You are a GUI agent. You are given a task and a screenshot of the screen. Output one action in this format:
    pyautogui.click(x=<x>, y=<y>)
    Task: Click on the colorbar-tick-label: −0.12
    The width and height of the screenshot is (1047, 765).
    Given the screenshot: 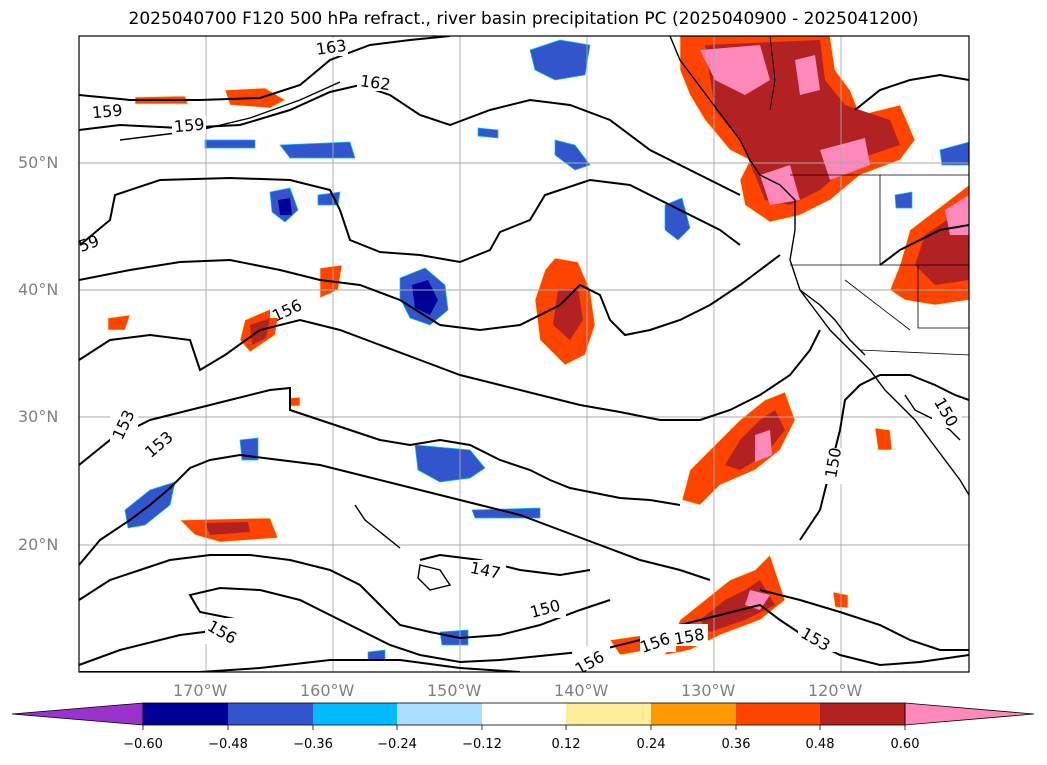 What is the action you would take?
    pyautogui.click(x=482, y=744)
    